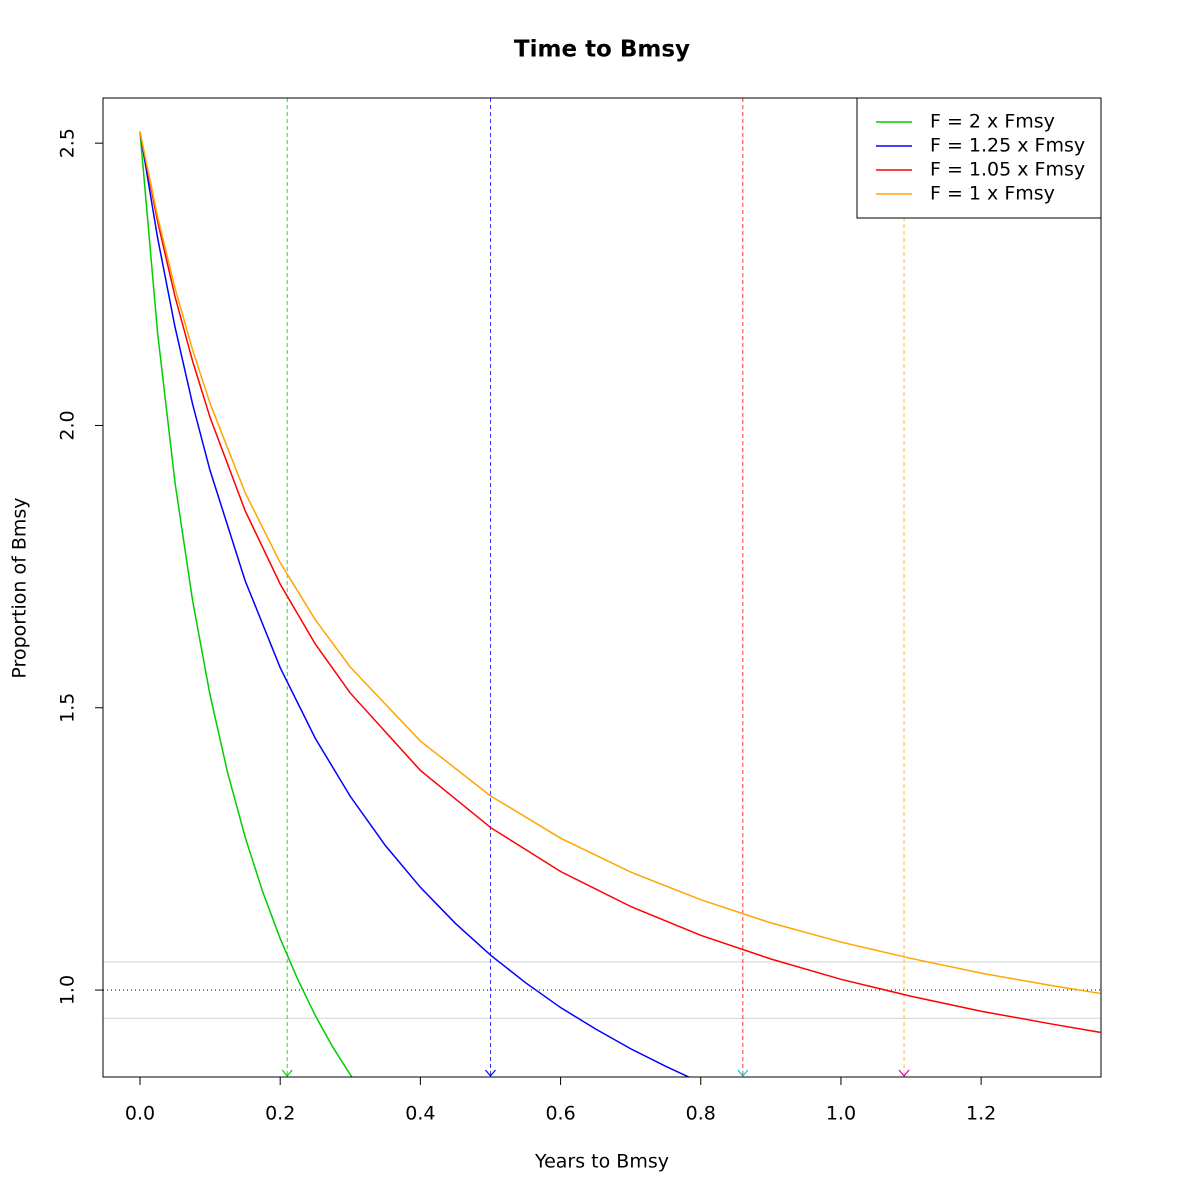 This screenshot has height=1204, width=1200. Describe the element at coordinates (1007, 146) in the screenshot. I see `legend-label: F = 1.25 x Fmsy` at that location.